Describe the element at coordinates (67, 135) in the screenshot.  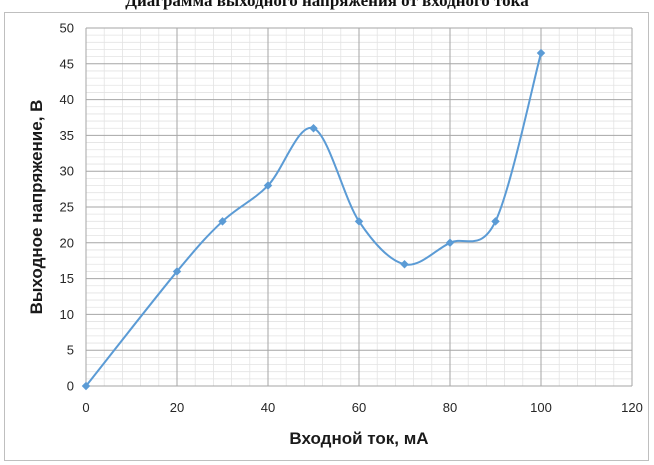
I see `y-tick-label: 35` at that location.